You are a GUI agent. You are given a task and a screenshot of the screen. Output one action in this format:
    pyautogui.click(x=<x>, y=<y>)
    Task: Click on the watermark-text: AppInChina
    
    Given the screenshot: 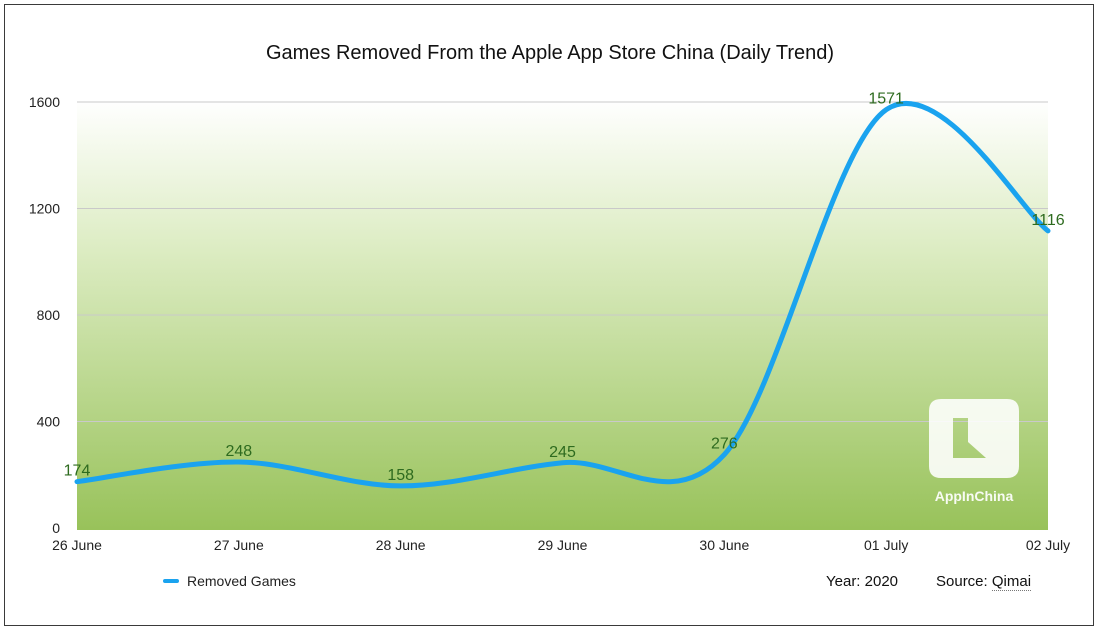 What is the action you would take?
    pyautogui.click(x=974, y=496)
    